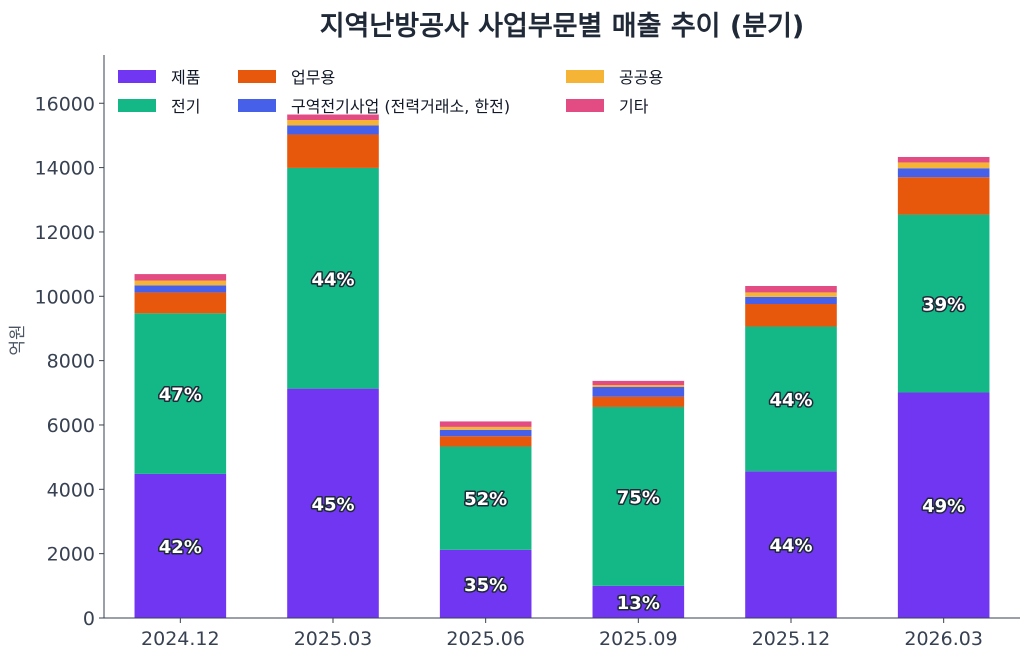  I want to click on data-label: 42%, so click(180, 547).